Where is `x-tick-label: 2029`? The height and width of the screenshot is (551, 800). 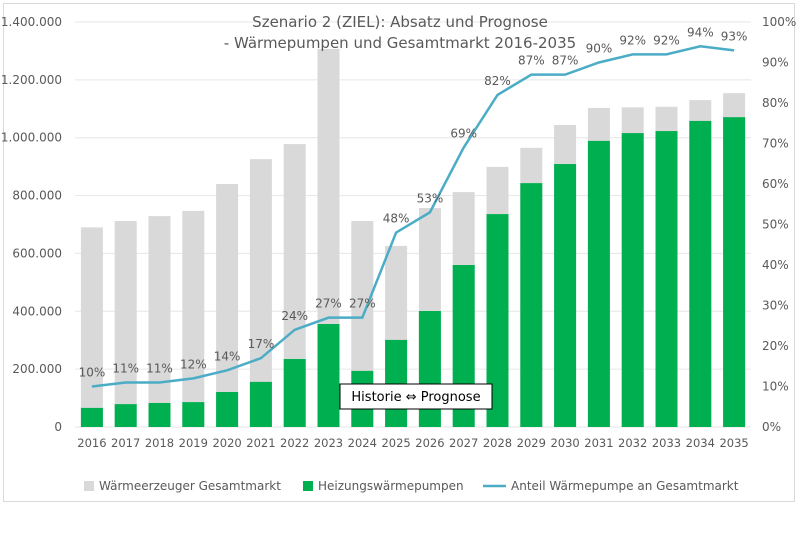
x-tick-label: 2029 is located at coordinates (531, 443).